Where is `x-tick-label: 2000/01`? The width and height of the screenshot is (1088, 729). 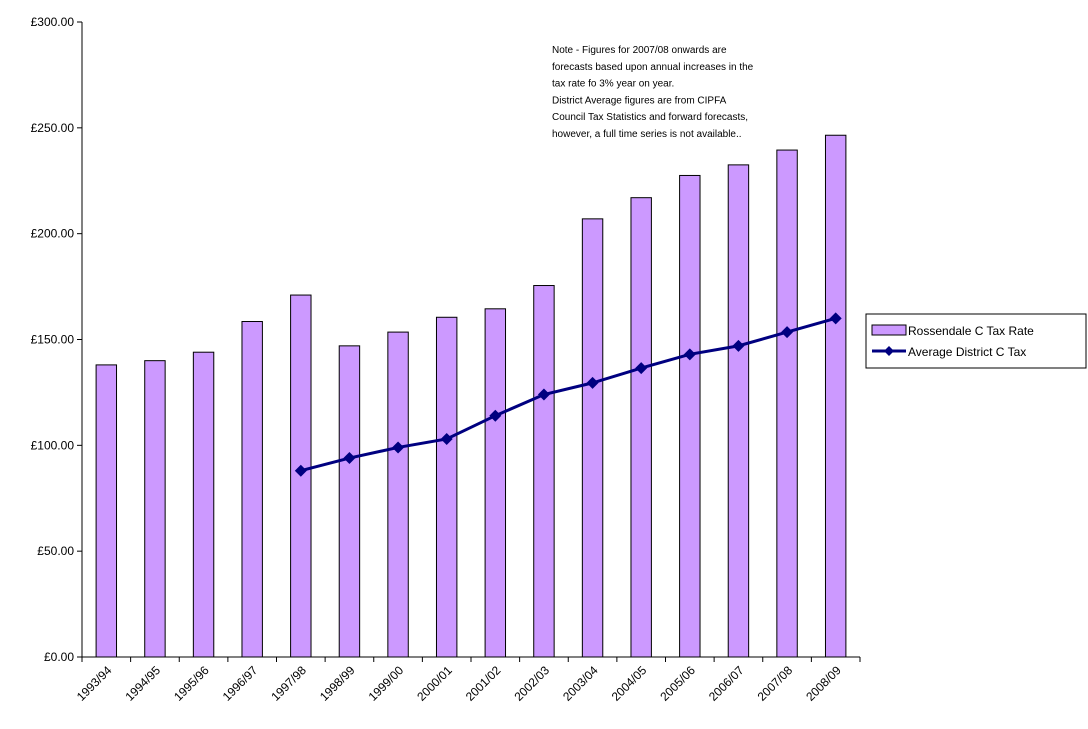 x-tick-label: 2000/01 is located at coordinates (434, 683).